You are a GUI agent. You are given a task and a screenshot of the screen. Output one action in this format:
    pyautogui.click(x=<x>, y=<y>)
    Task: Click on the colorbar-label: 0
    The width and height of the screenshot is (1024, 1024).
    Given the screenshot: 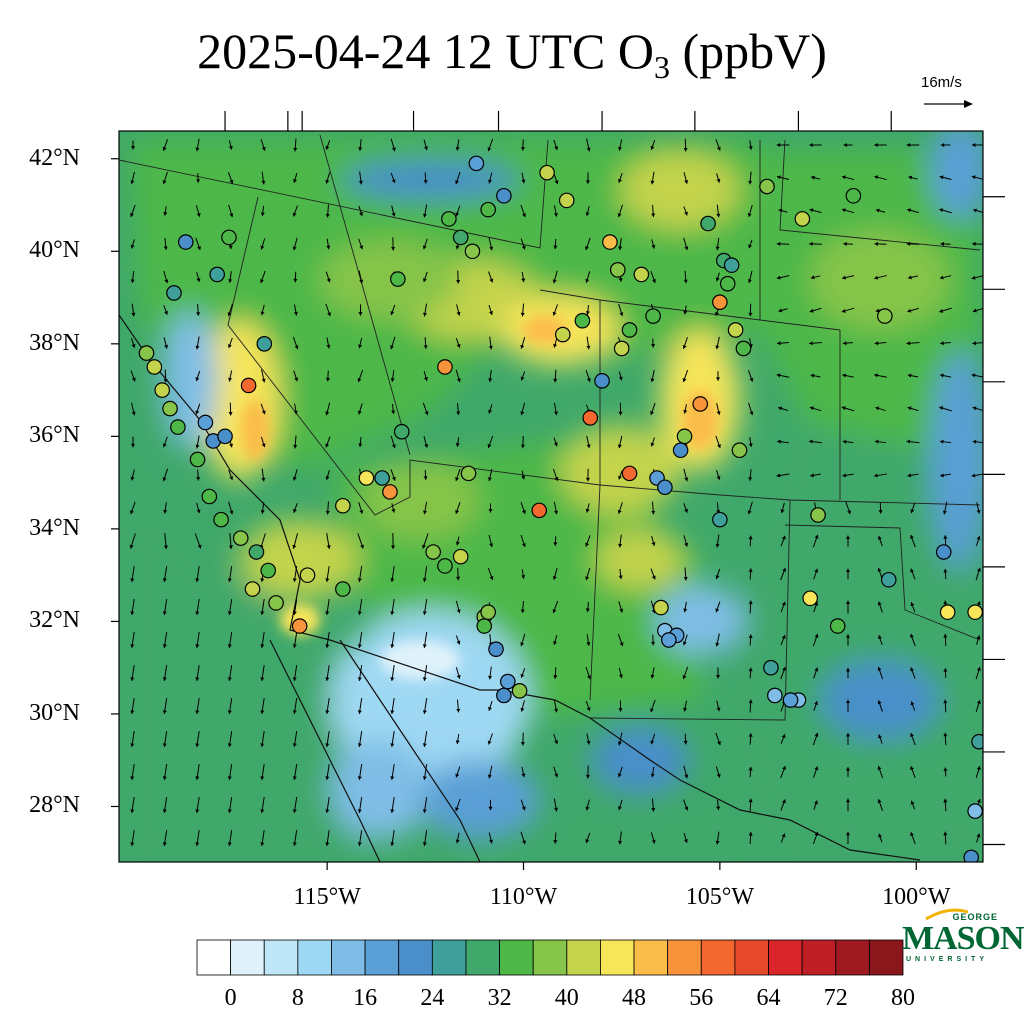 What is the action you would take?
    pyautogui.click(x=230, y=998)
    